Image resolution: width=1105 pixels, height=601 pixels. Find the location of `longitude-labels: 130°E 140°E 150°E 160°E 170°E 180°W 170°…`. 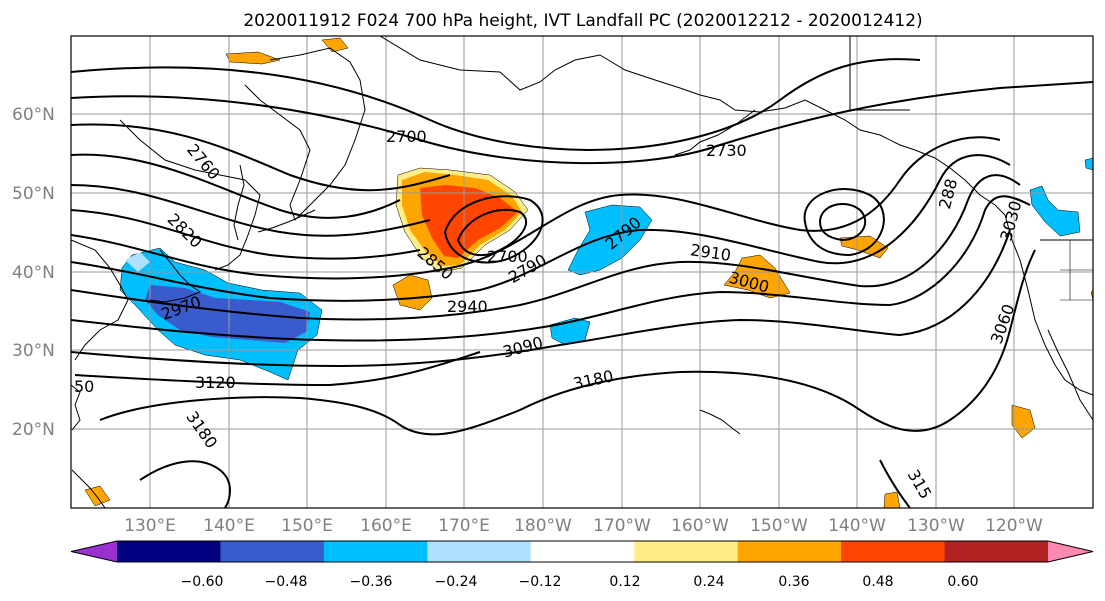

longitude-labels: 130°E 140°E 150°E 160°E 170°E 180°W 170°… is located at coordinates (583, 526).